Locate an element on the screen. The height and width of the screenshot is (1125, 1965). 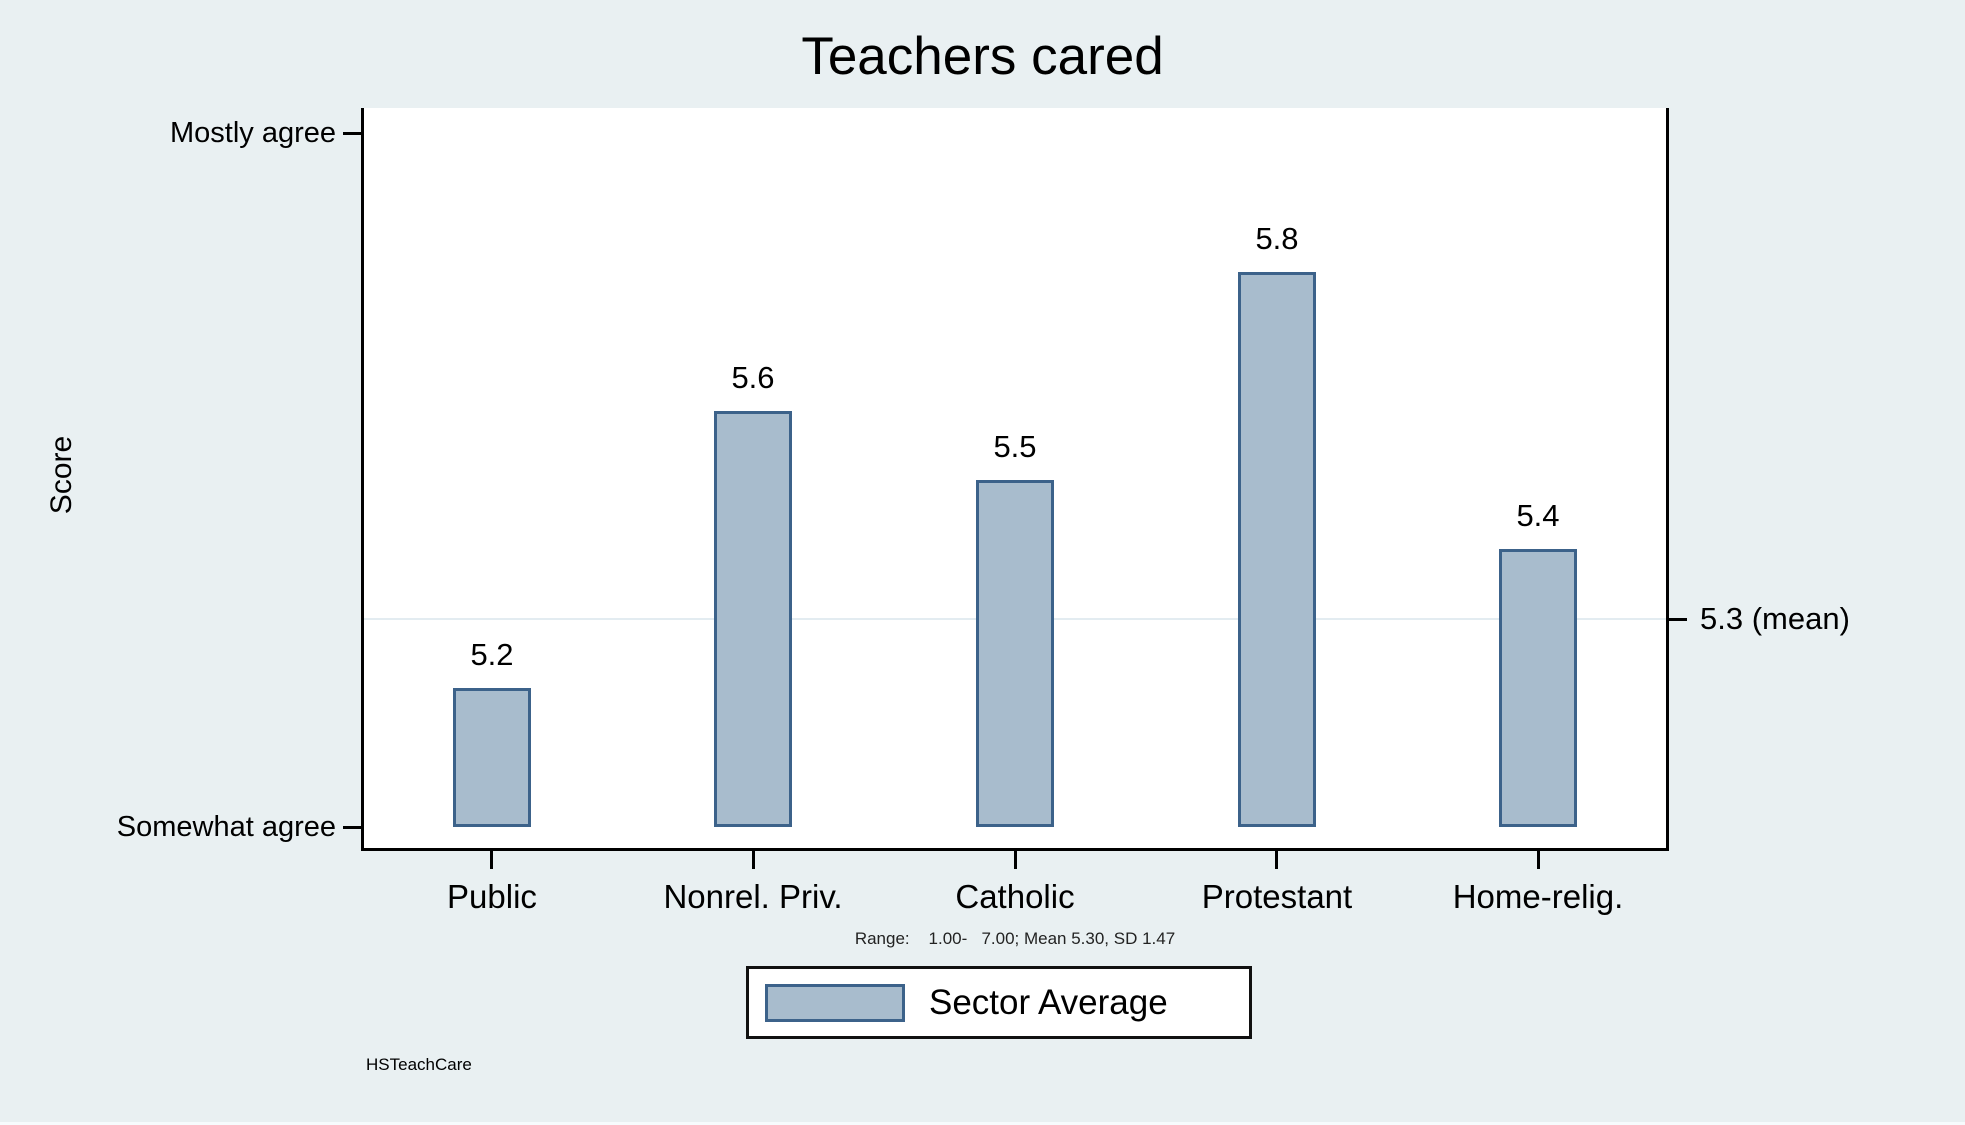
x-axis-tick-public is located at coordinates (491, 860).